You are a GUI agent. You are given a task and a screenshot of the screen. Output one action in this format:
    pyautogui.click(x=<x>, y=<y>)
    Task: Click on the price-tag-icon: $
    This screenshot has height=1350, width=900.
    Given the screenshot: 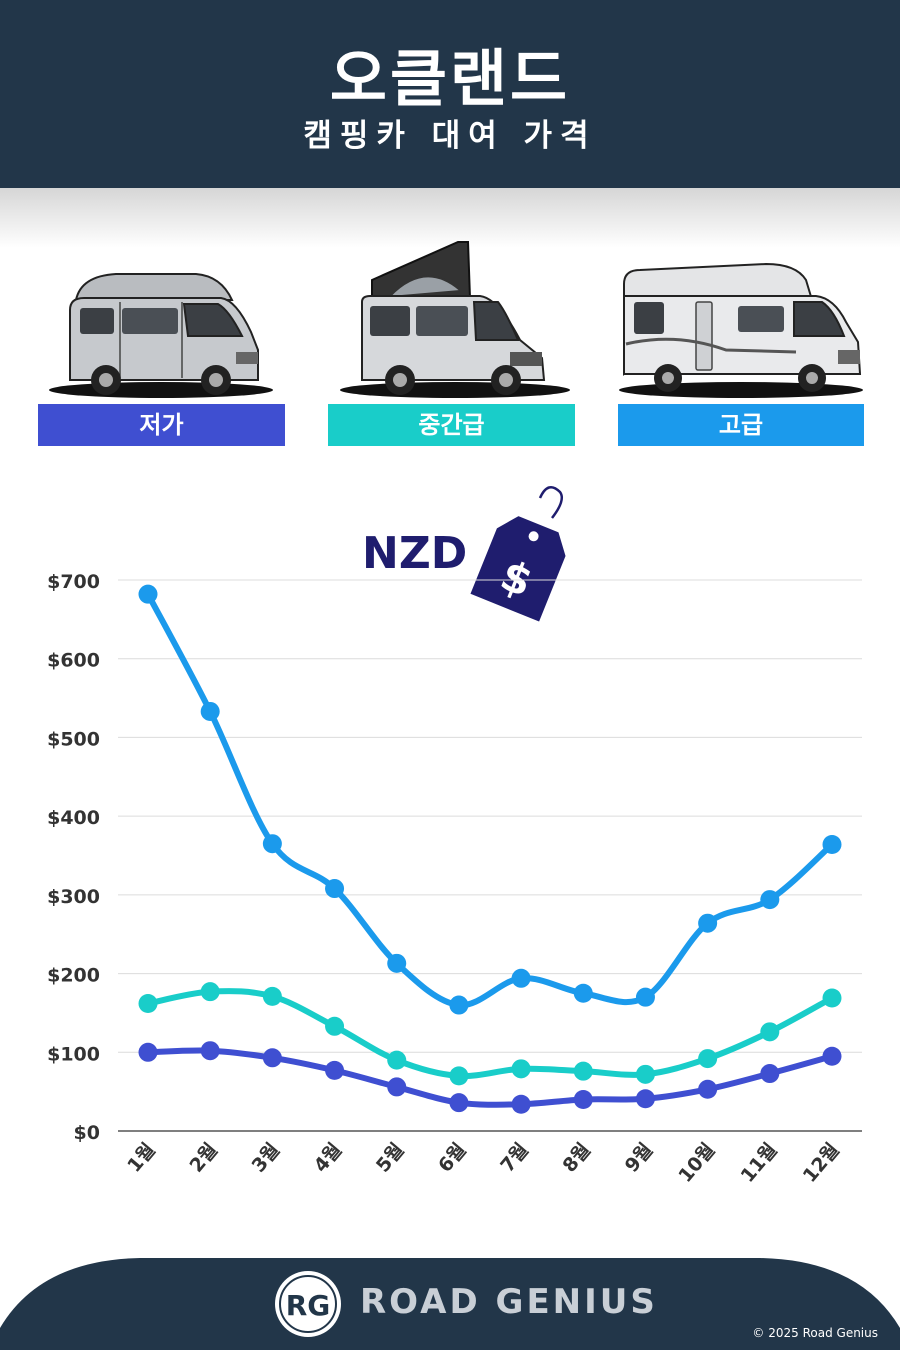 What is the action you would take?
    pyautogui.click(x=517, y=555)
    